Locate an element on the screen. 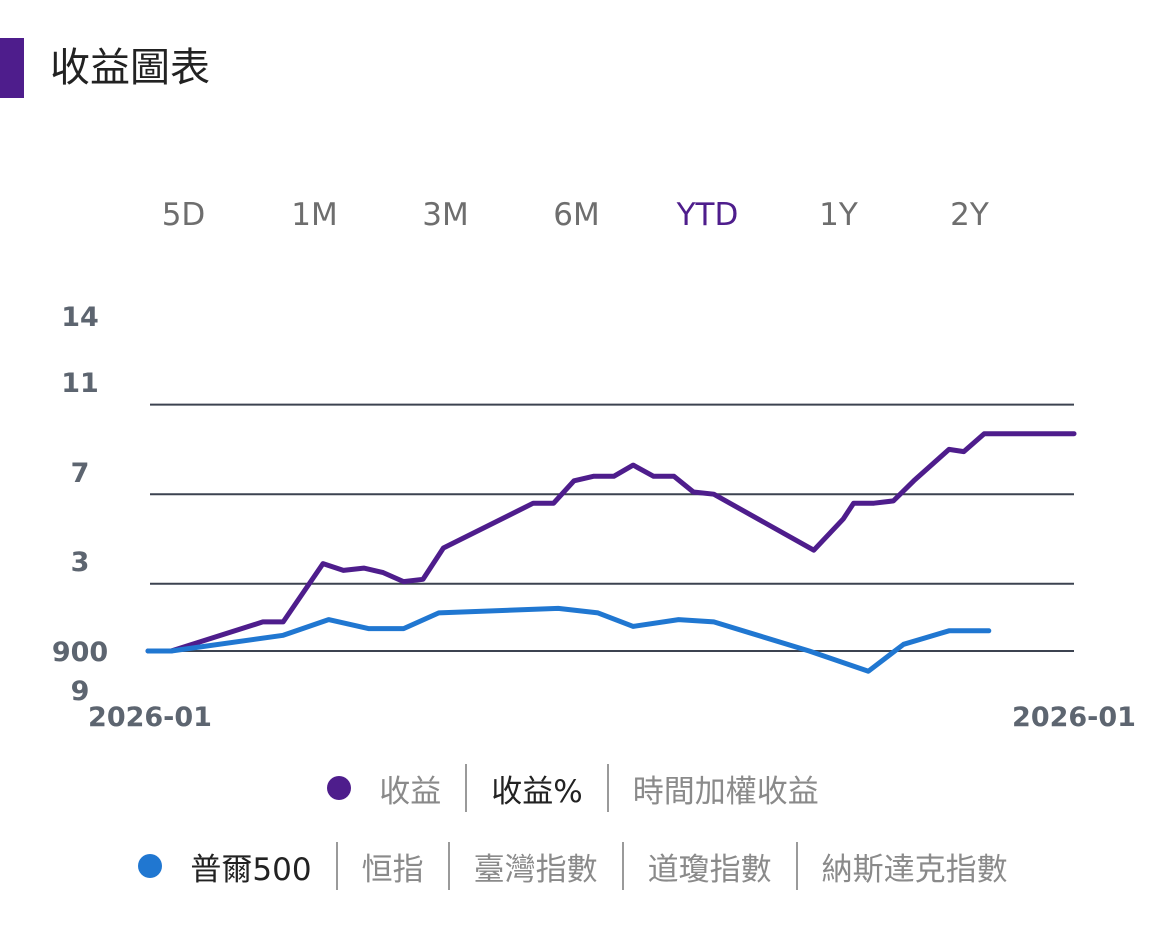 Image resolution: width=1170 pixels, height=942 pixels. legend-option-return: 收益 is located at coordinates (410, 791).